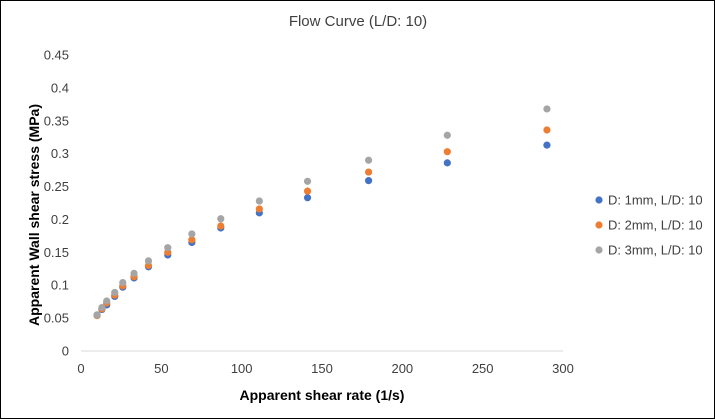 This screenshot has height=419, width=715. Describe the element at coordinates (60, 219) in the screenshot. I see `y-tick-label: 0.2` at that location.